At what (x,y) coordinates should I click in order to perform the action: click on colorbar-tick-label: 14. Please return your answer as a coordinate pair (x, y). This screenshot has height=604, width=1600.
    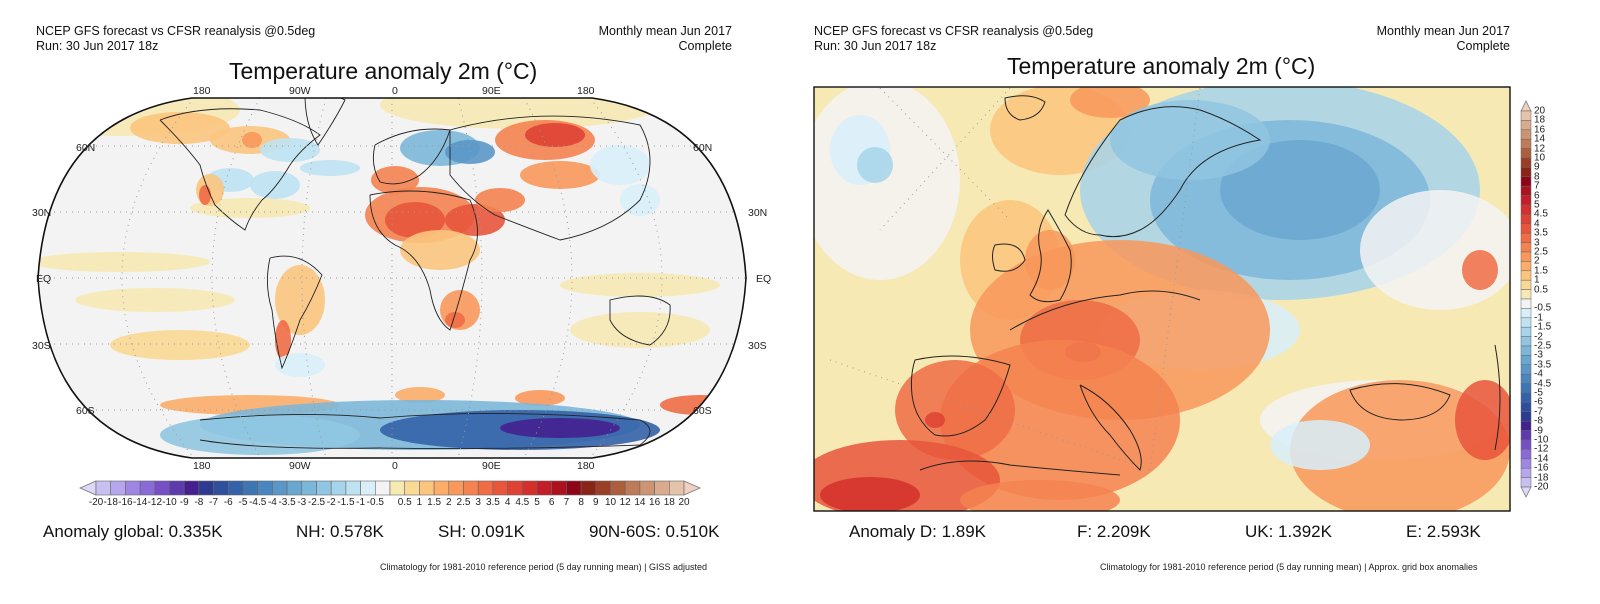
    Looking at the image, I should click on (1540, 139).